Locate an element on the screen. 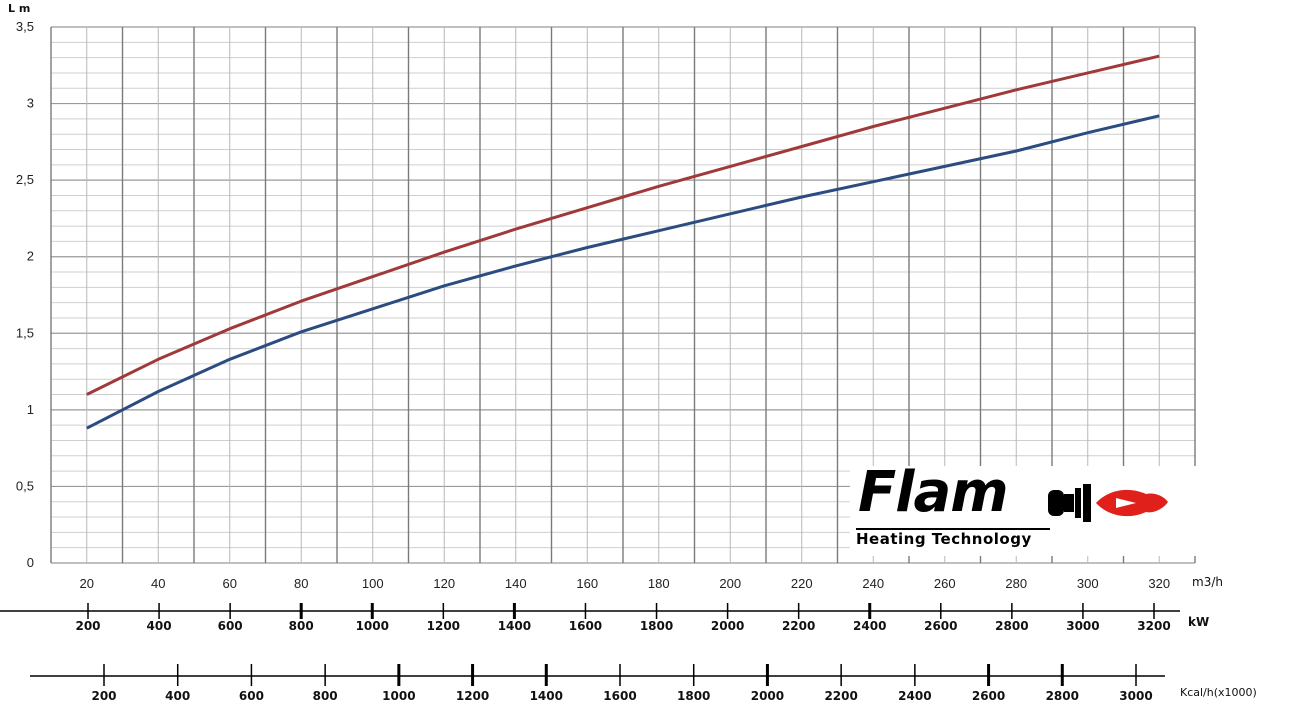 This screenshot has width=1303, height=709. x-tick-label: 120 is located at coordinates (444, 583).